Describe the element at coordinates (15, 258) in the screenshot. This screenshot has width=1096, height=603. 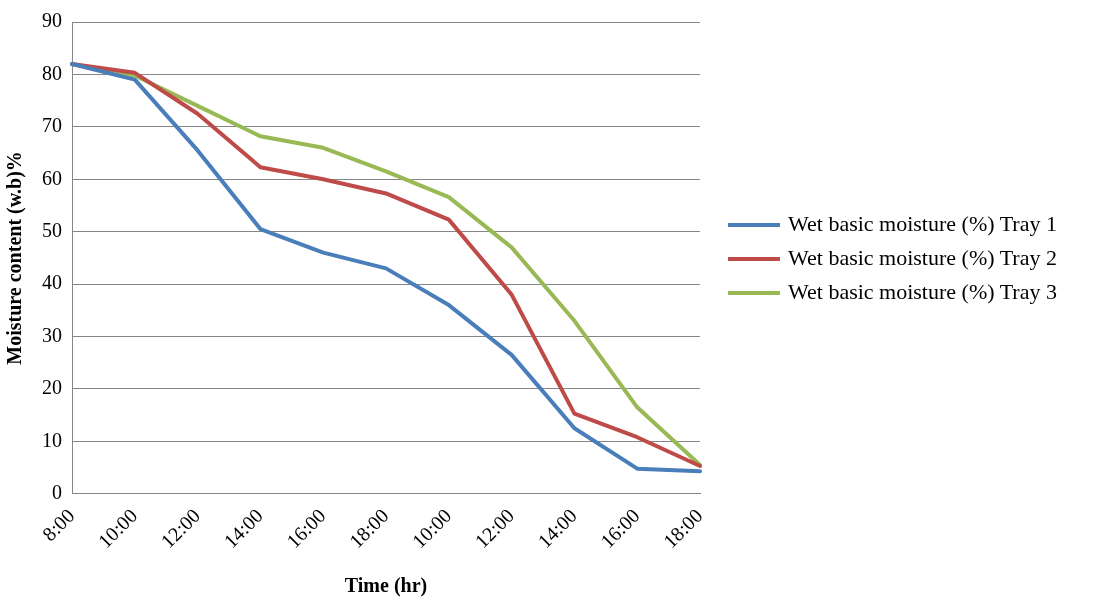
I see `y-axis-title: Moisture content (w.b)%` at that location.